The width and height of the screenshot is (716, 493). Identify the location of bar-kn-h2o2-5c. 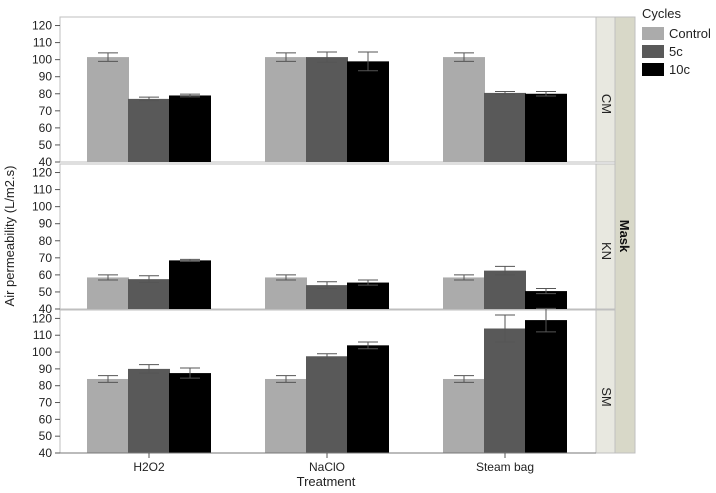
(149, 294).